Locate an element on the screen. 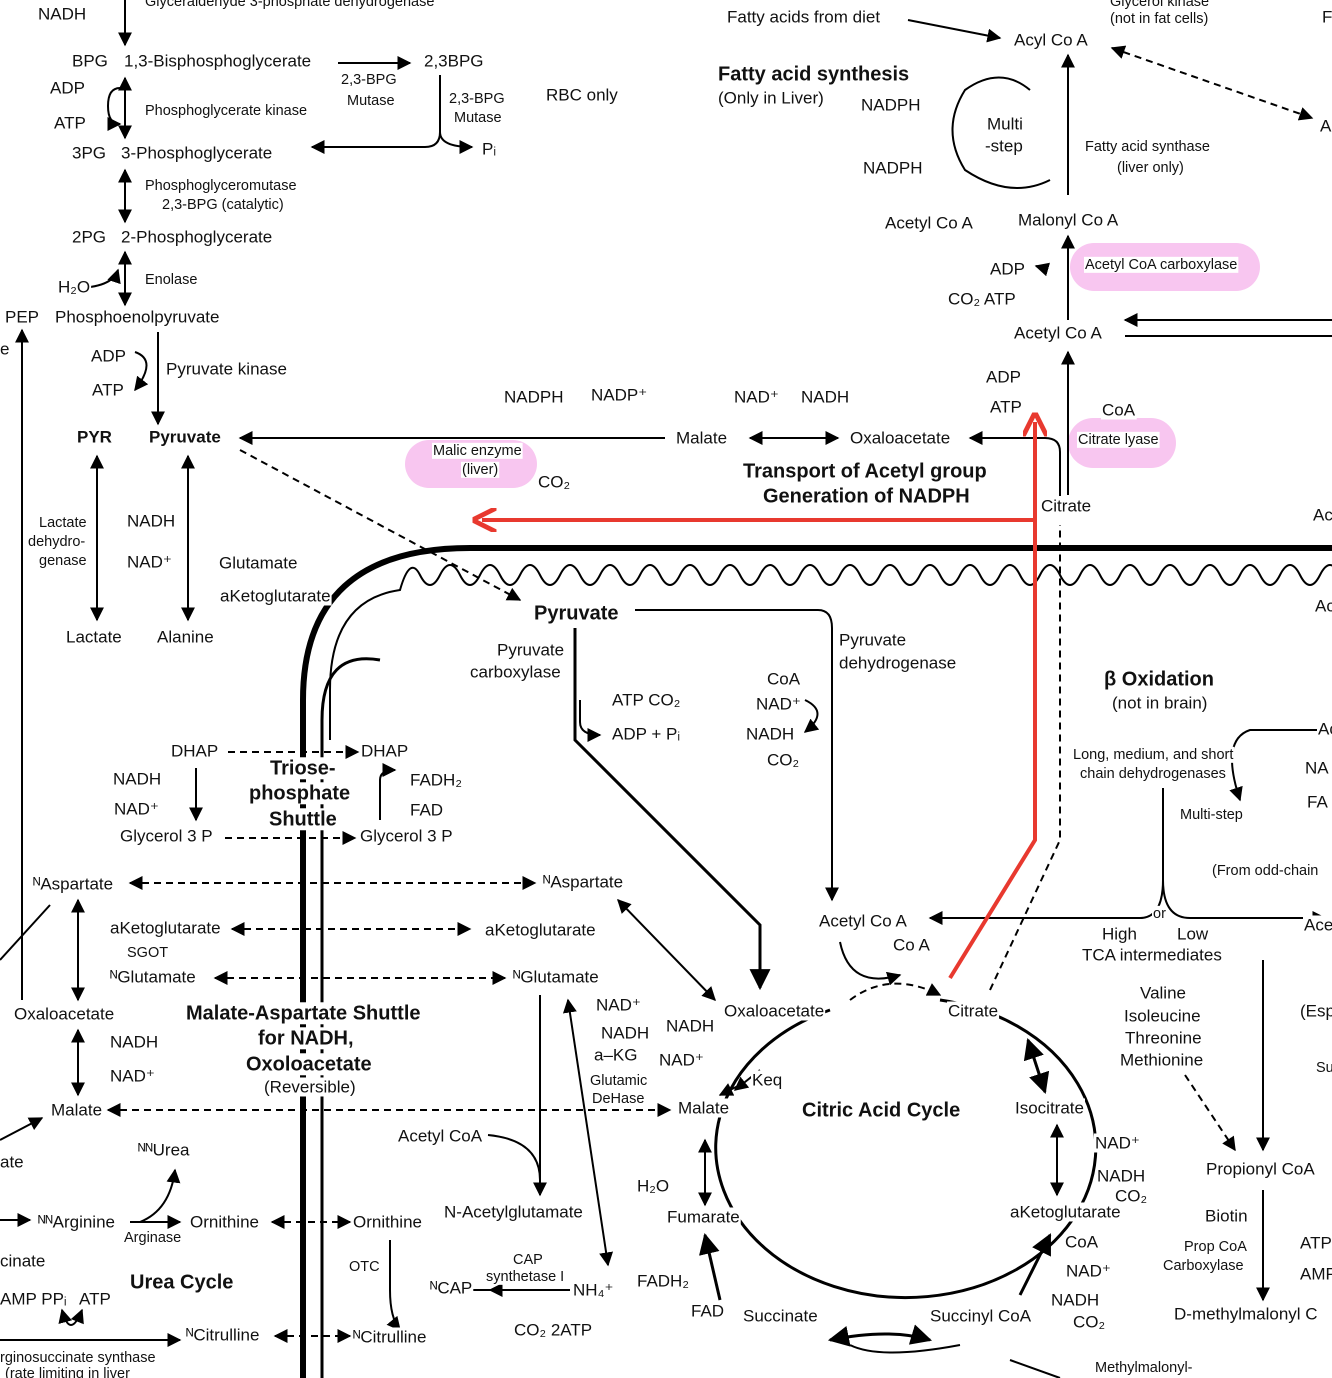  label: (rate limiting in liver is located at coordinates (67, 1372).